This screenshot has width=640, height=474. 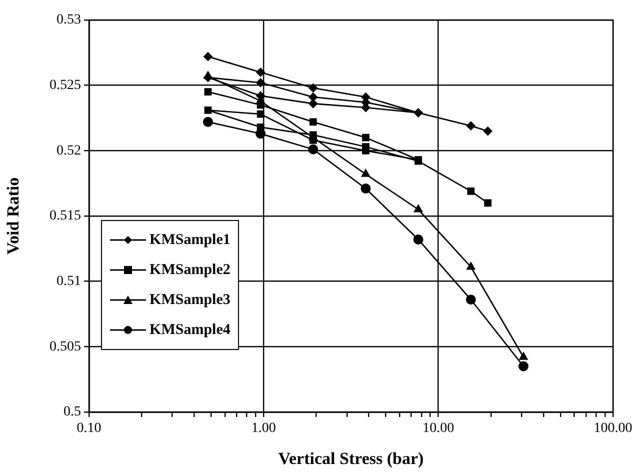 I want to click on x-axis-title: Vertical Stress (bar), so click(x=351, y=458).